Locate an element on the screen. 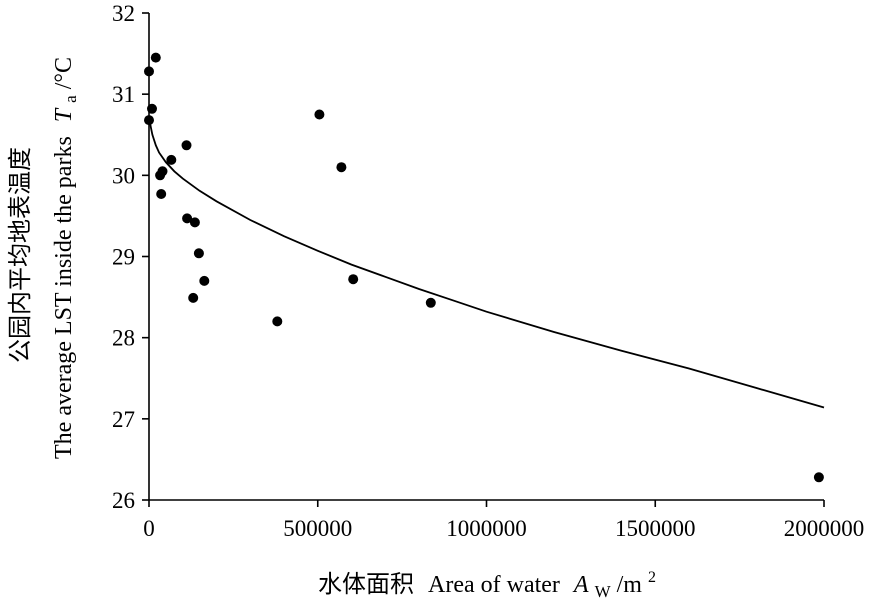 The width and height of the screenshot is (877, 600). y-axis-title-en-text: The average LST inside the parks is located at coordinates (64, 297).